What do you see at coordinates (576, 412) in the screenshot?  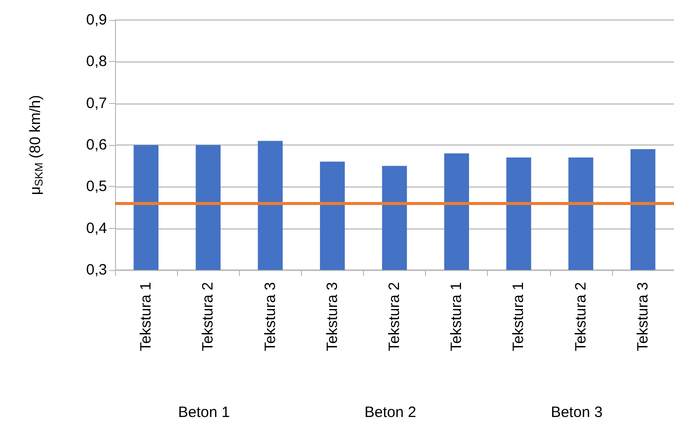 I see `text: Beton 3` at bounding box center [576, 412].